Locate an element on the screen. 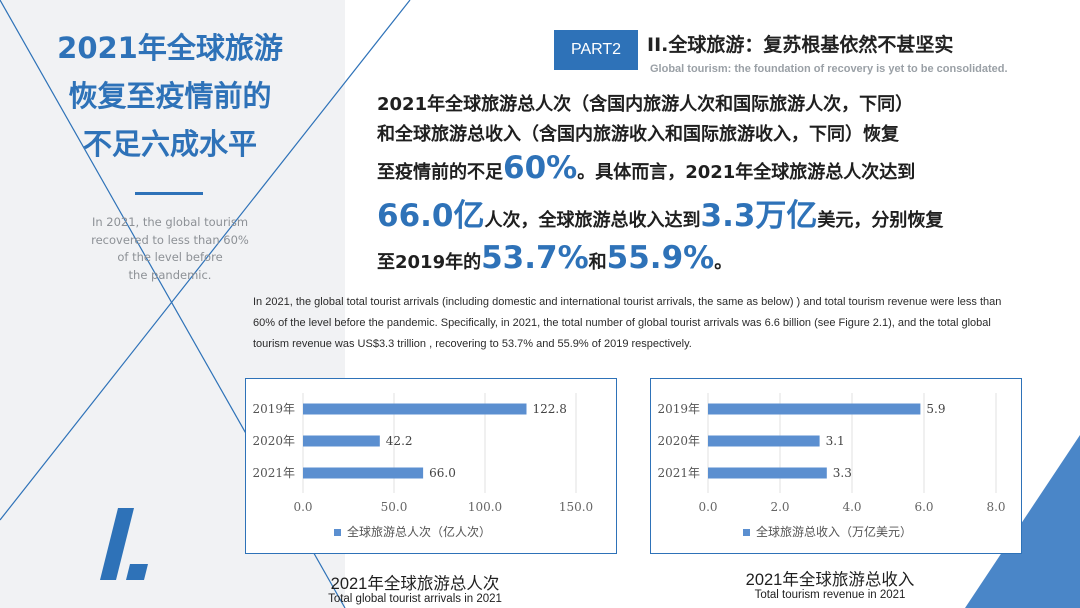 The width and height of the screenshot is (1080, 608). chart1-caption: 2021年全球旅游总人次 is located at coordinates (415, 584).